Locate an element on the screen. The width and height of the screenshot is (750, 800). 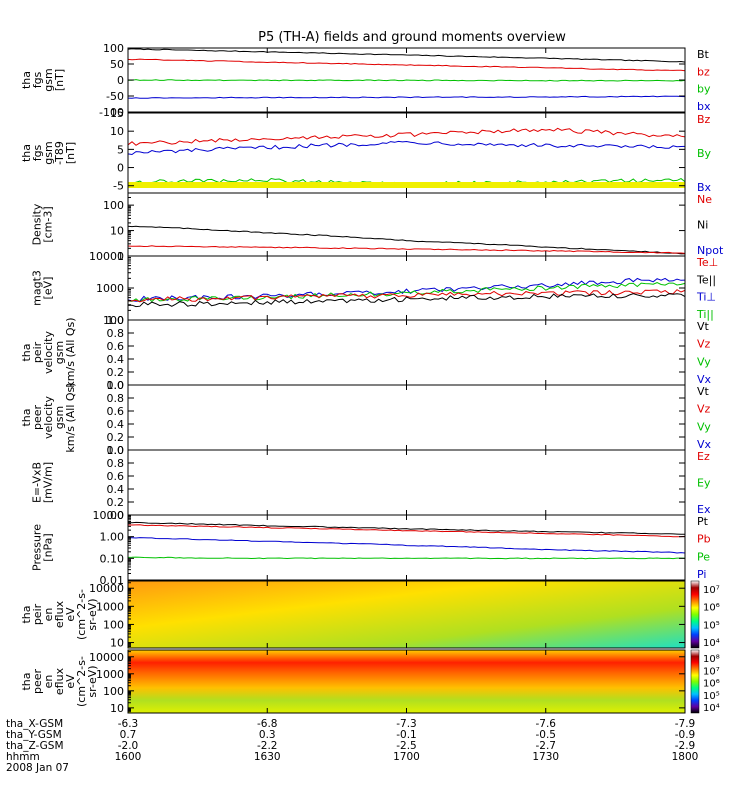
heatmap-ion-eflux is located at coordinates (406, 614).